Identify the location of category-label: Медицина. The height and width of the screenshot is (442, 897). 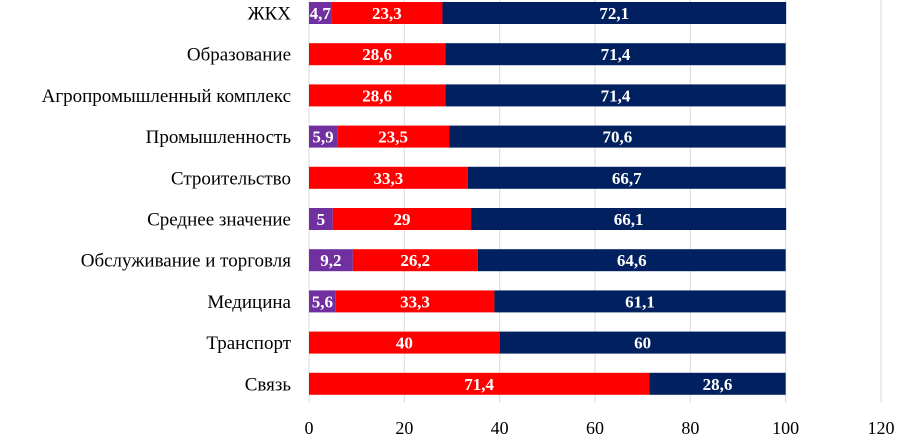
(249, 302).